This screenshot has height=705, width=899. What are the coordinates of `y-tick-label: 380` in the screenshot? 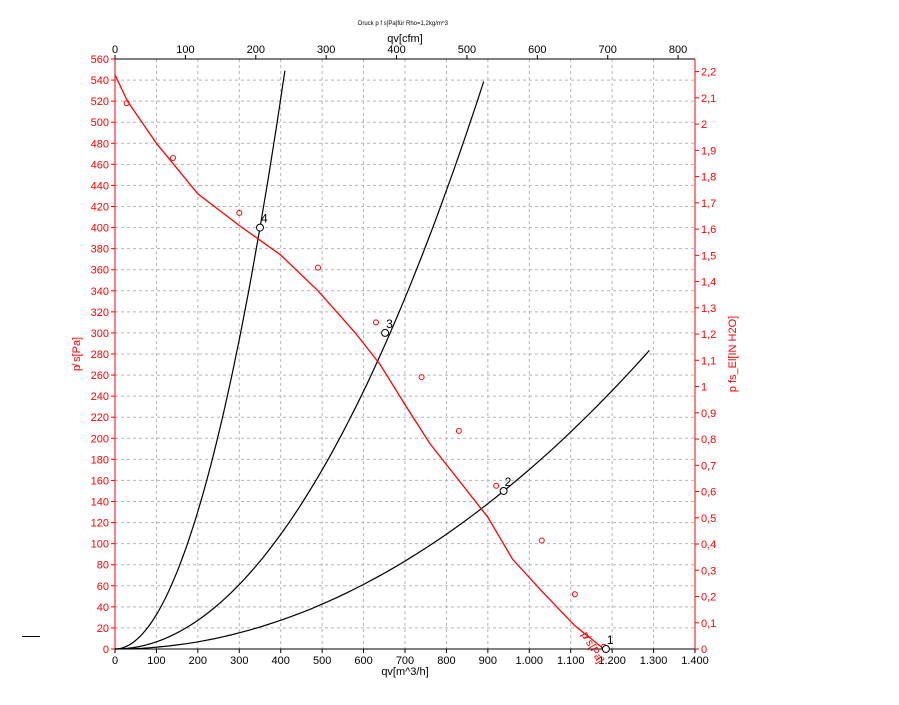 It's located at (100, 250).